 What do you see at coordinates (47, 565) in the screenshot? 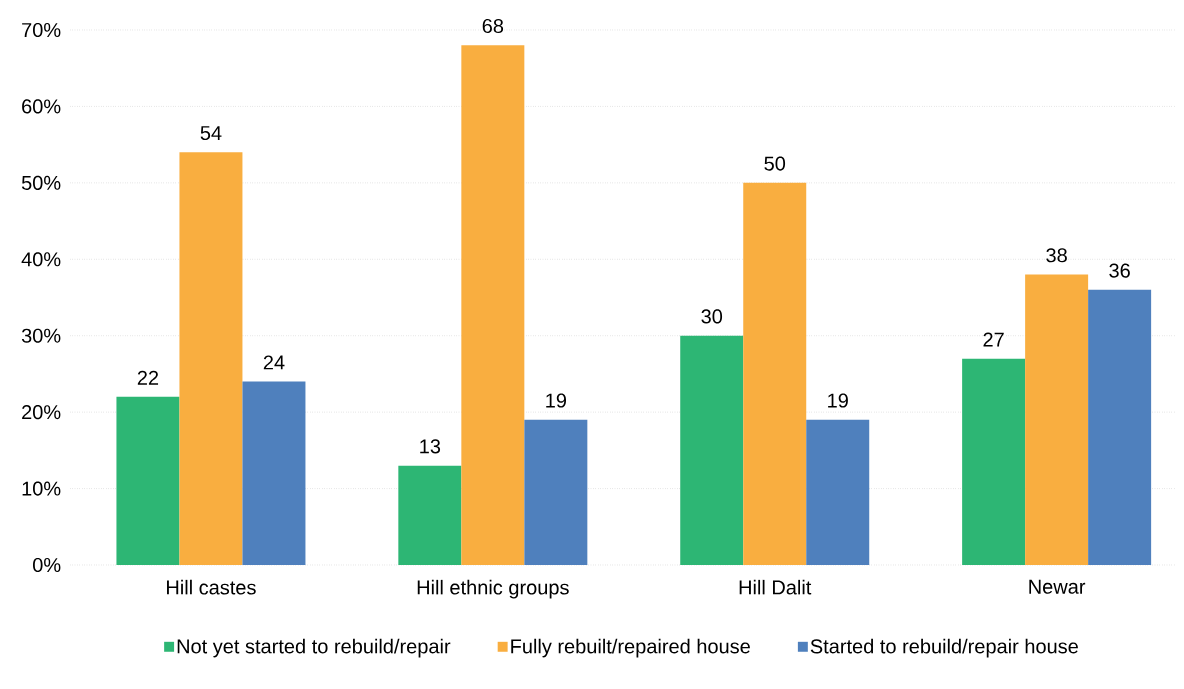
I see `y-tick-label: 0%` at bounding box center [47, 565].